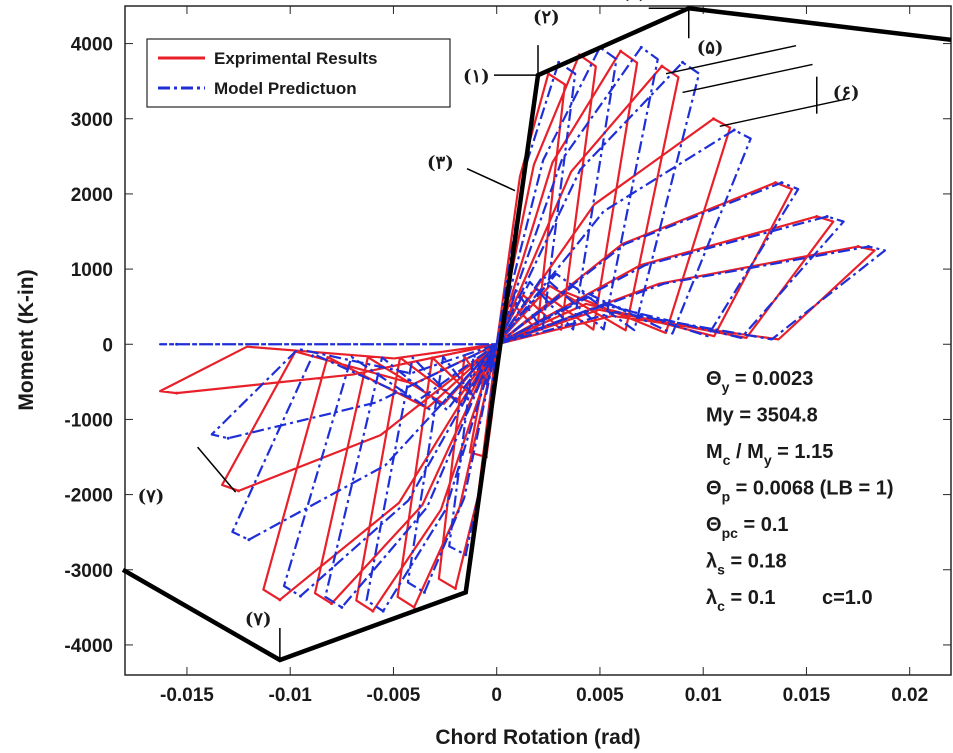 This screenshot has width=953, height=753. What do you see at coordinates (741, 600) in the screenshot?
I see `parameter-line: λc = 0.1` at bounding box center [741, 600].